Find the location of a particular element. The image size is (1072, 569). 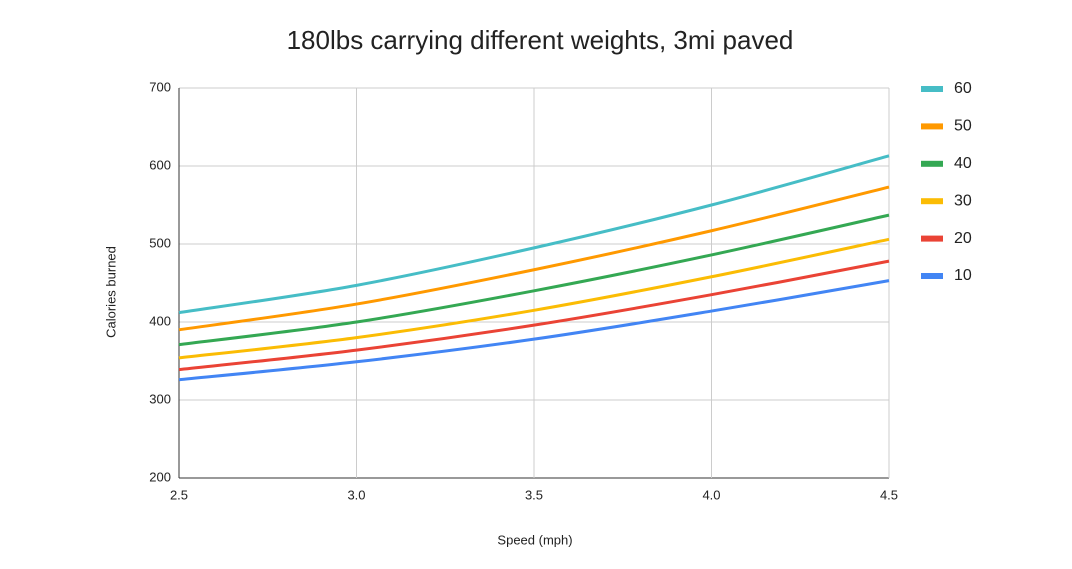

legend-label: 40 is located at coordinates (963, 163).